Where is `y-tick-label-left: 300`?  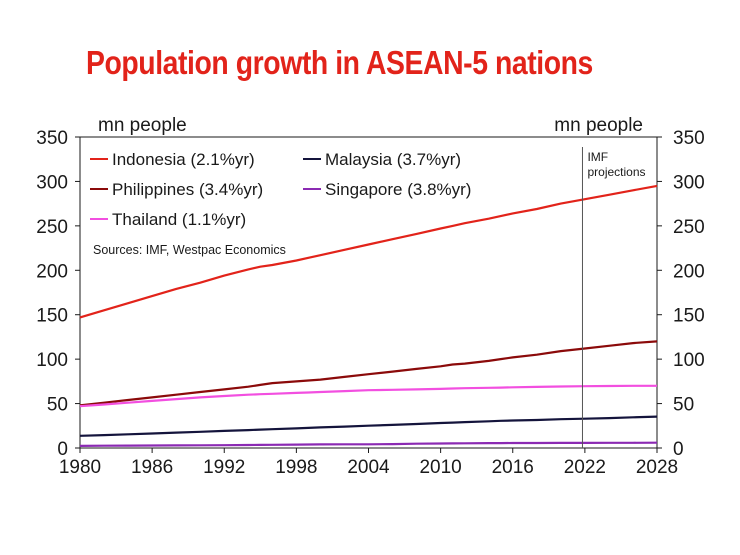
y-tick-label-left: 300 is located at coordinates (52, 182).